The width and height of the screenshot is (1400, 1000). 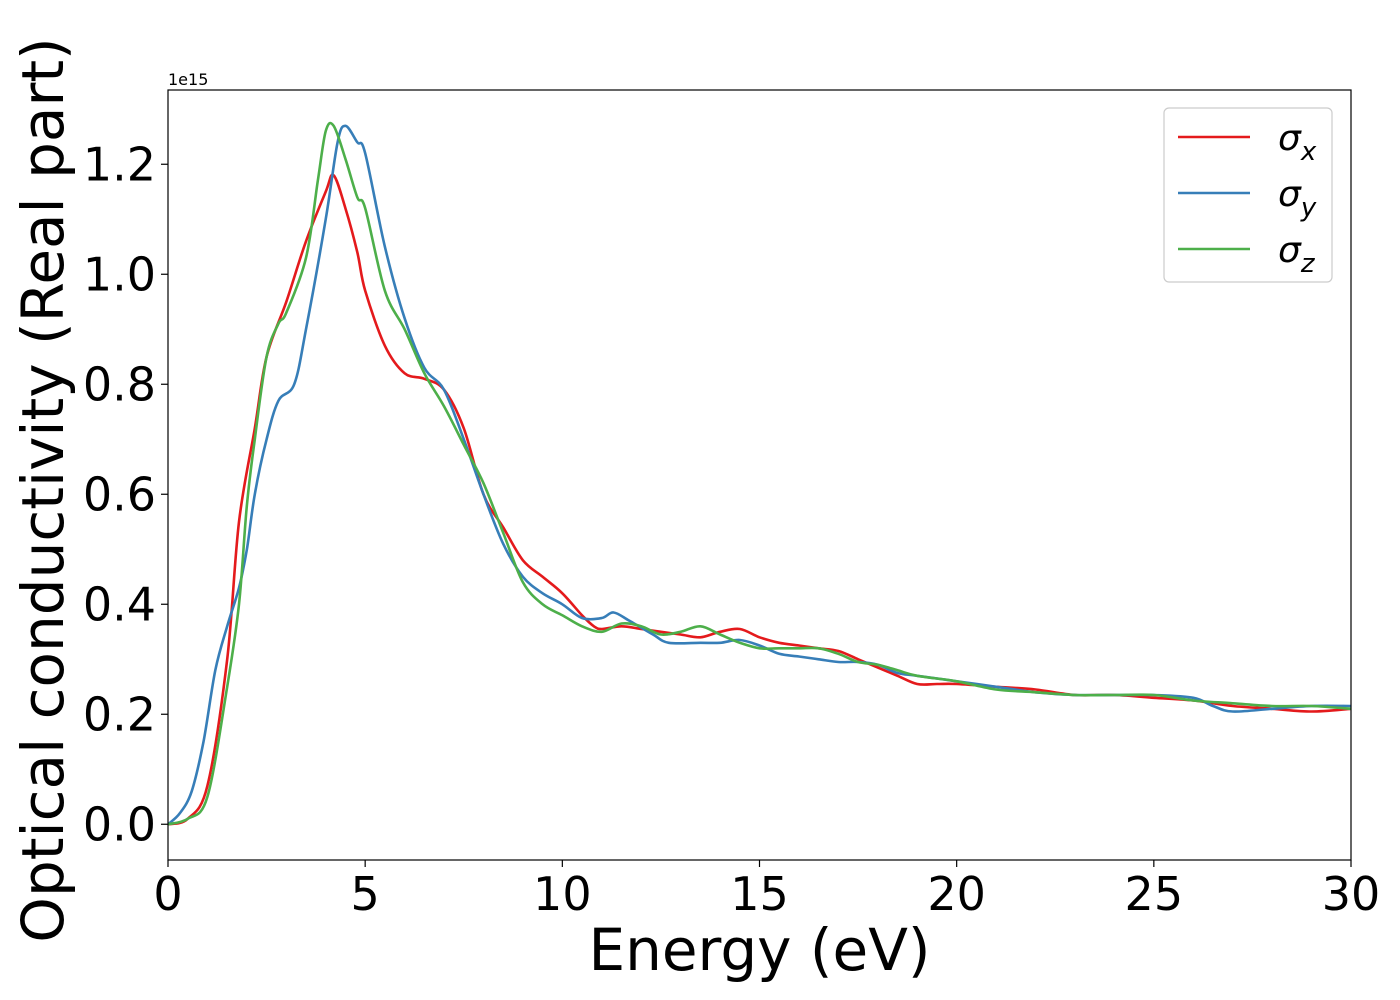 I want to click on x-axis-label: Energy (eV), so click(x=759, y=950).